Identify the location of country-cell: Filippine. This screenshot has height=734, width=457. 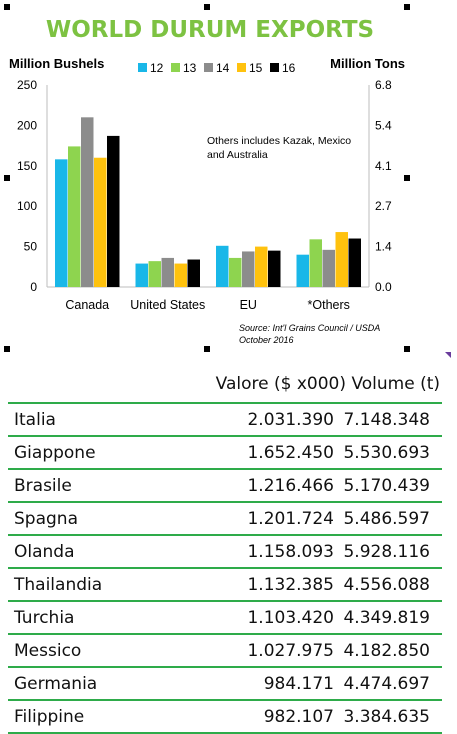
(49, 717).